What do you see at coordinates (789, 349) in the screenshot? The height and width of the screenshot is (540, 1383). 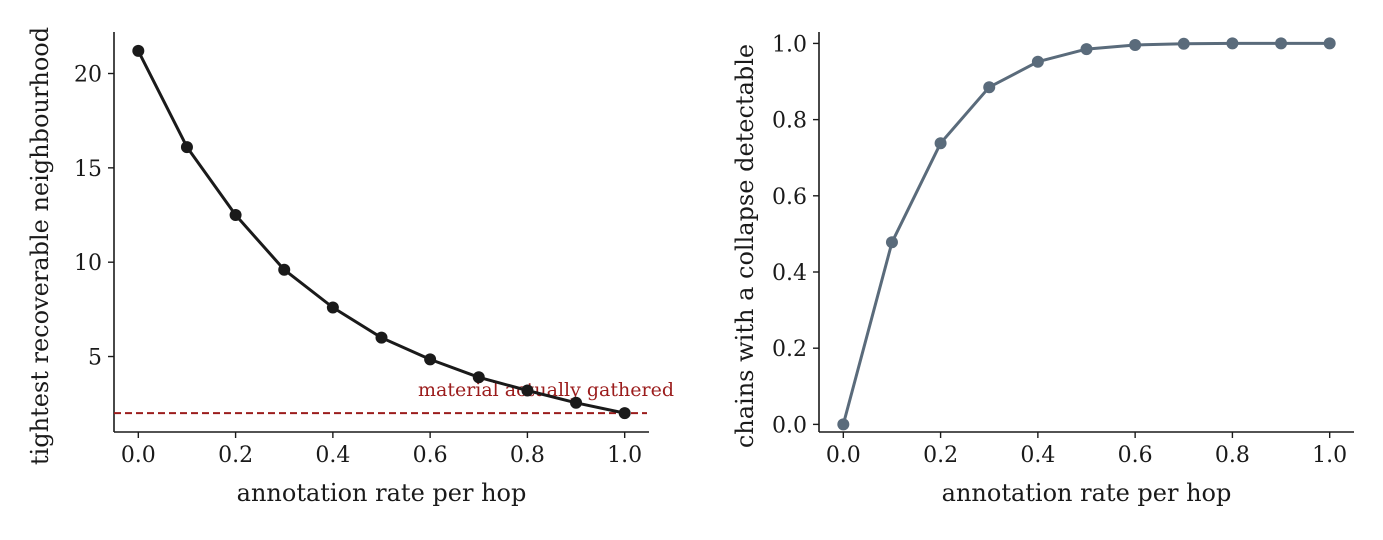 I see `y-tick-label: 0.2` at bounding box center [789, 349].